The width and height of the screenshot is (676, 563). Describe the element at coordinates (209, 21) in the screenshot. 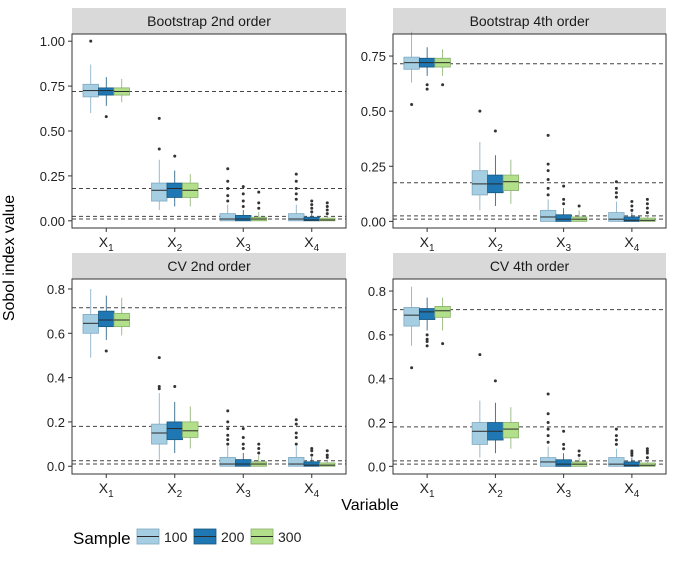

I see `panel-strip` at that location.